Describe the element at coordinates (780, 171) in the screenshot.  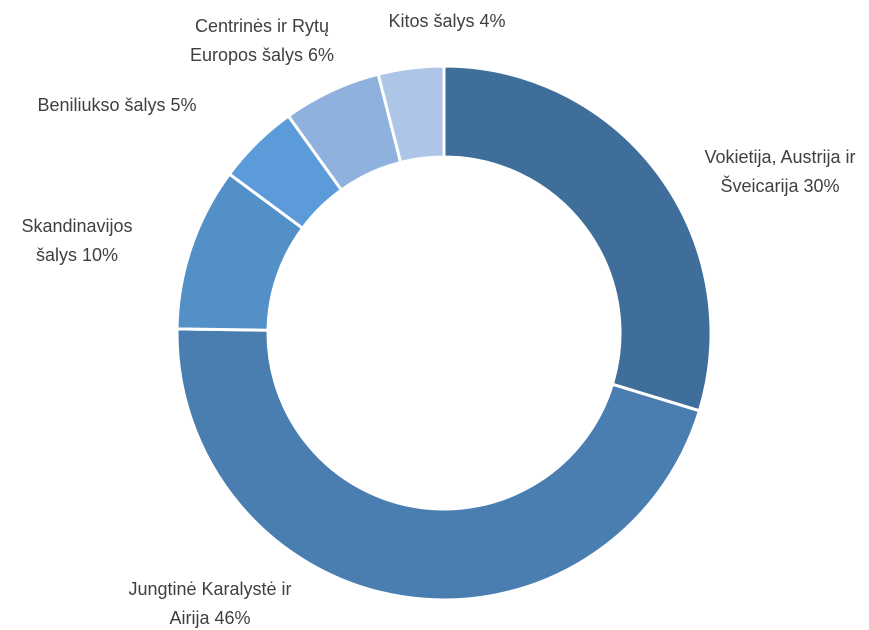
I see `category-name: Vokietija, Austrija ir Šveicarija` at that location.